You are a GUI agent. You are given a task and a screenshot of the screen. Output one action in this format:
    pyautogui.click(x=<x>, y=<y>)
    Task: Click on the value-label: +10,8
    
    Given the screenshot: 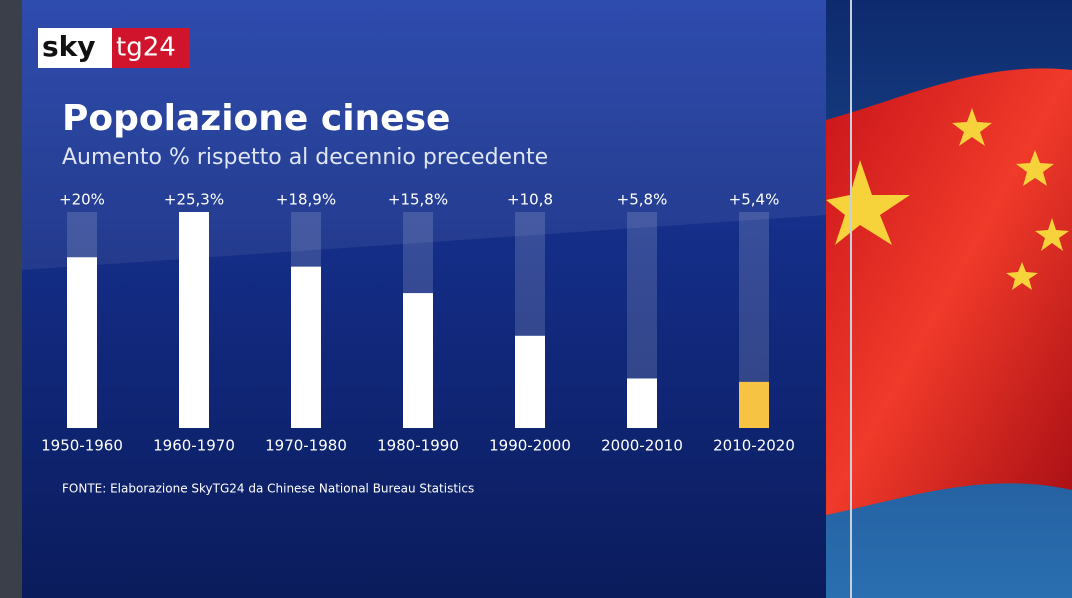 What is the action you would take?
    pyautogui.click(x=530, y=200)
    